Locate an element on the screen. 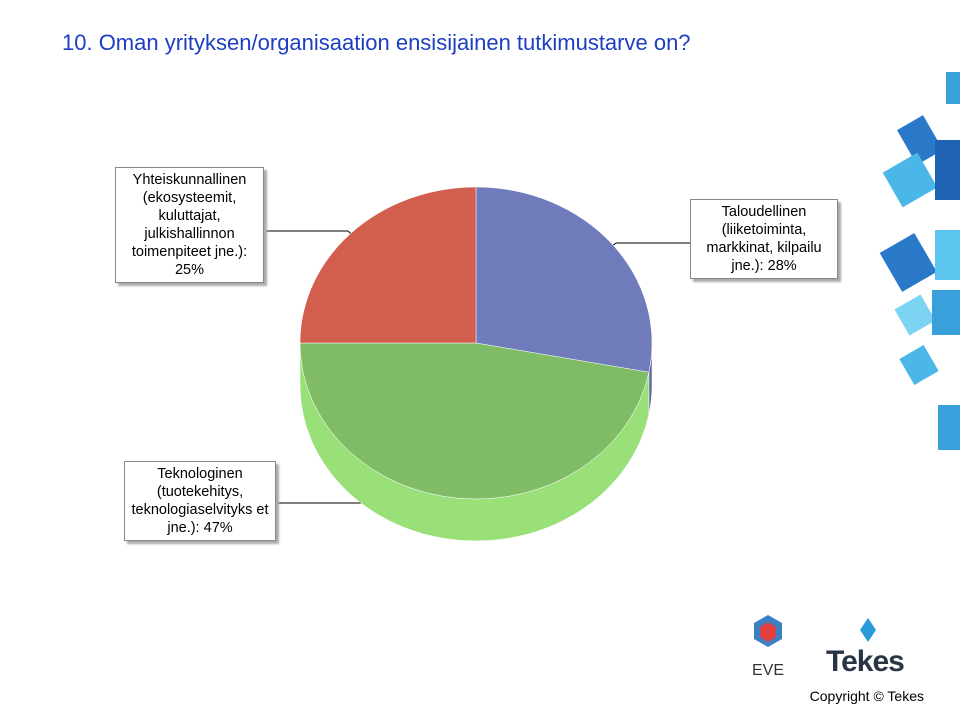 The width and height of the screenshot is (960, 720). value-label: 25% is located at coordinates (189, 270).